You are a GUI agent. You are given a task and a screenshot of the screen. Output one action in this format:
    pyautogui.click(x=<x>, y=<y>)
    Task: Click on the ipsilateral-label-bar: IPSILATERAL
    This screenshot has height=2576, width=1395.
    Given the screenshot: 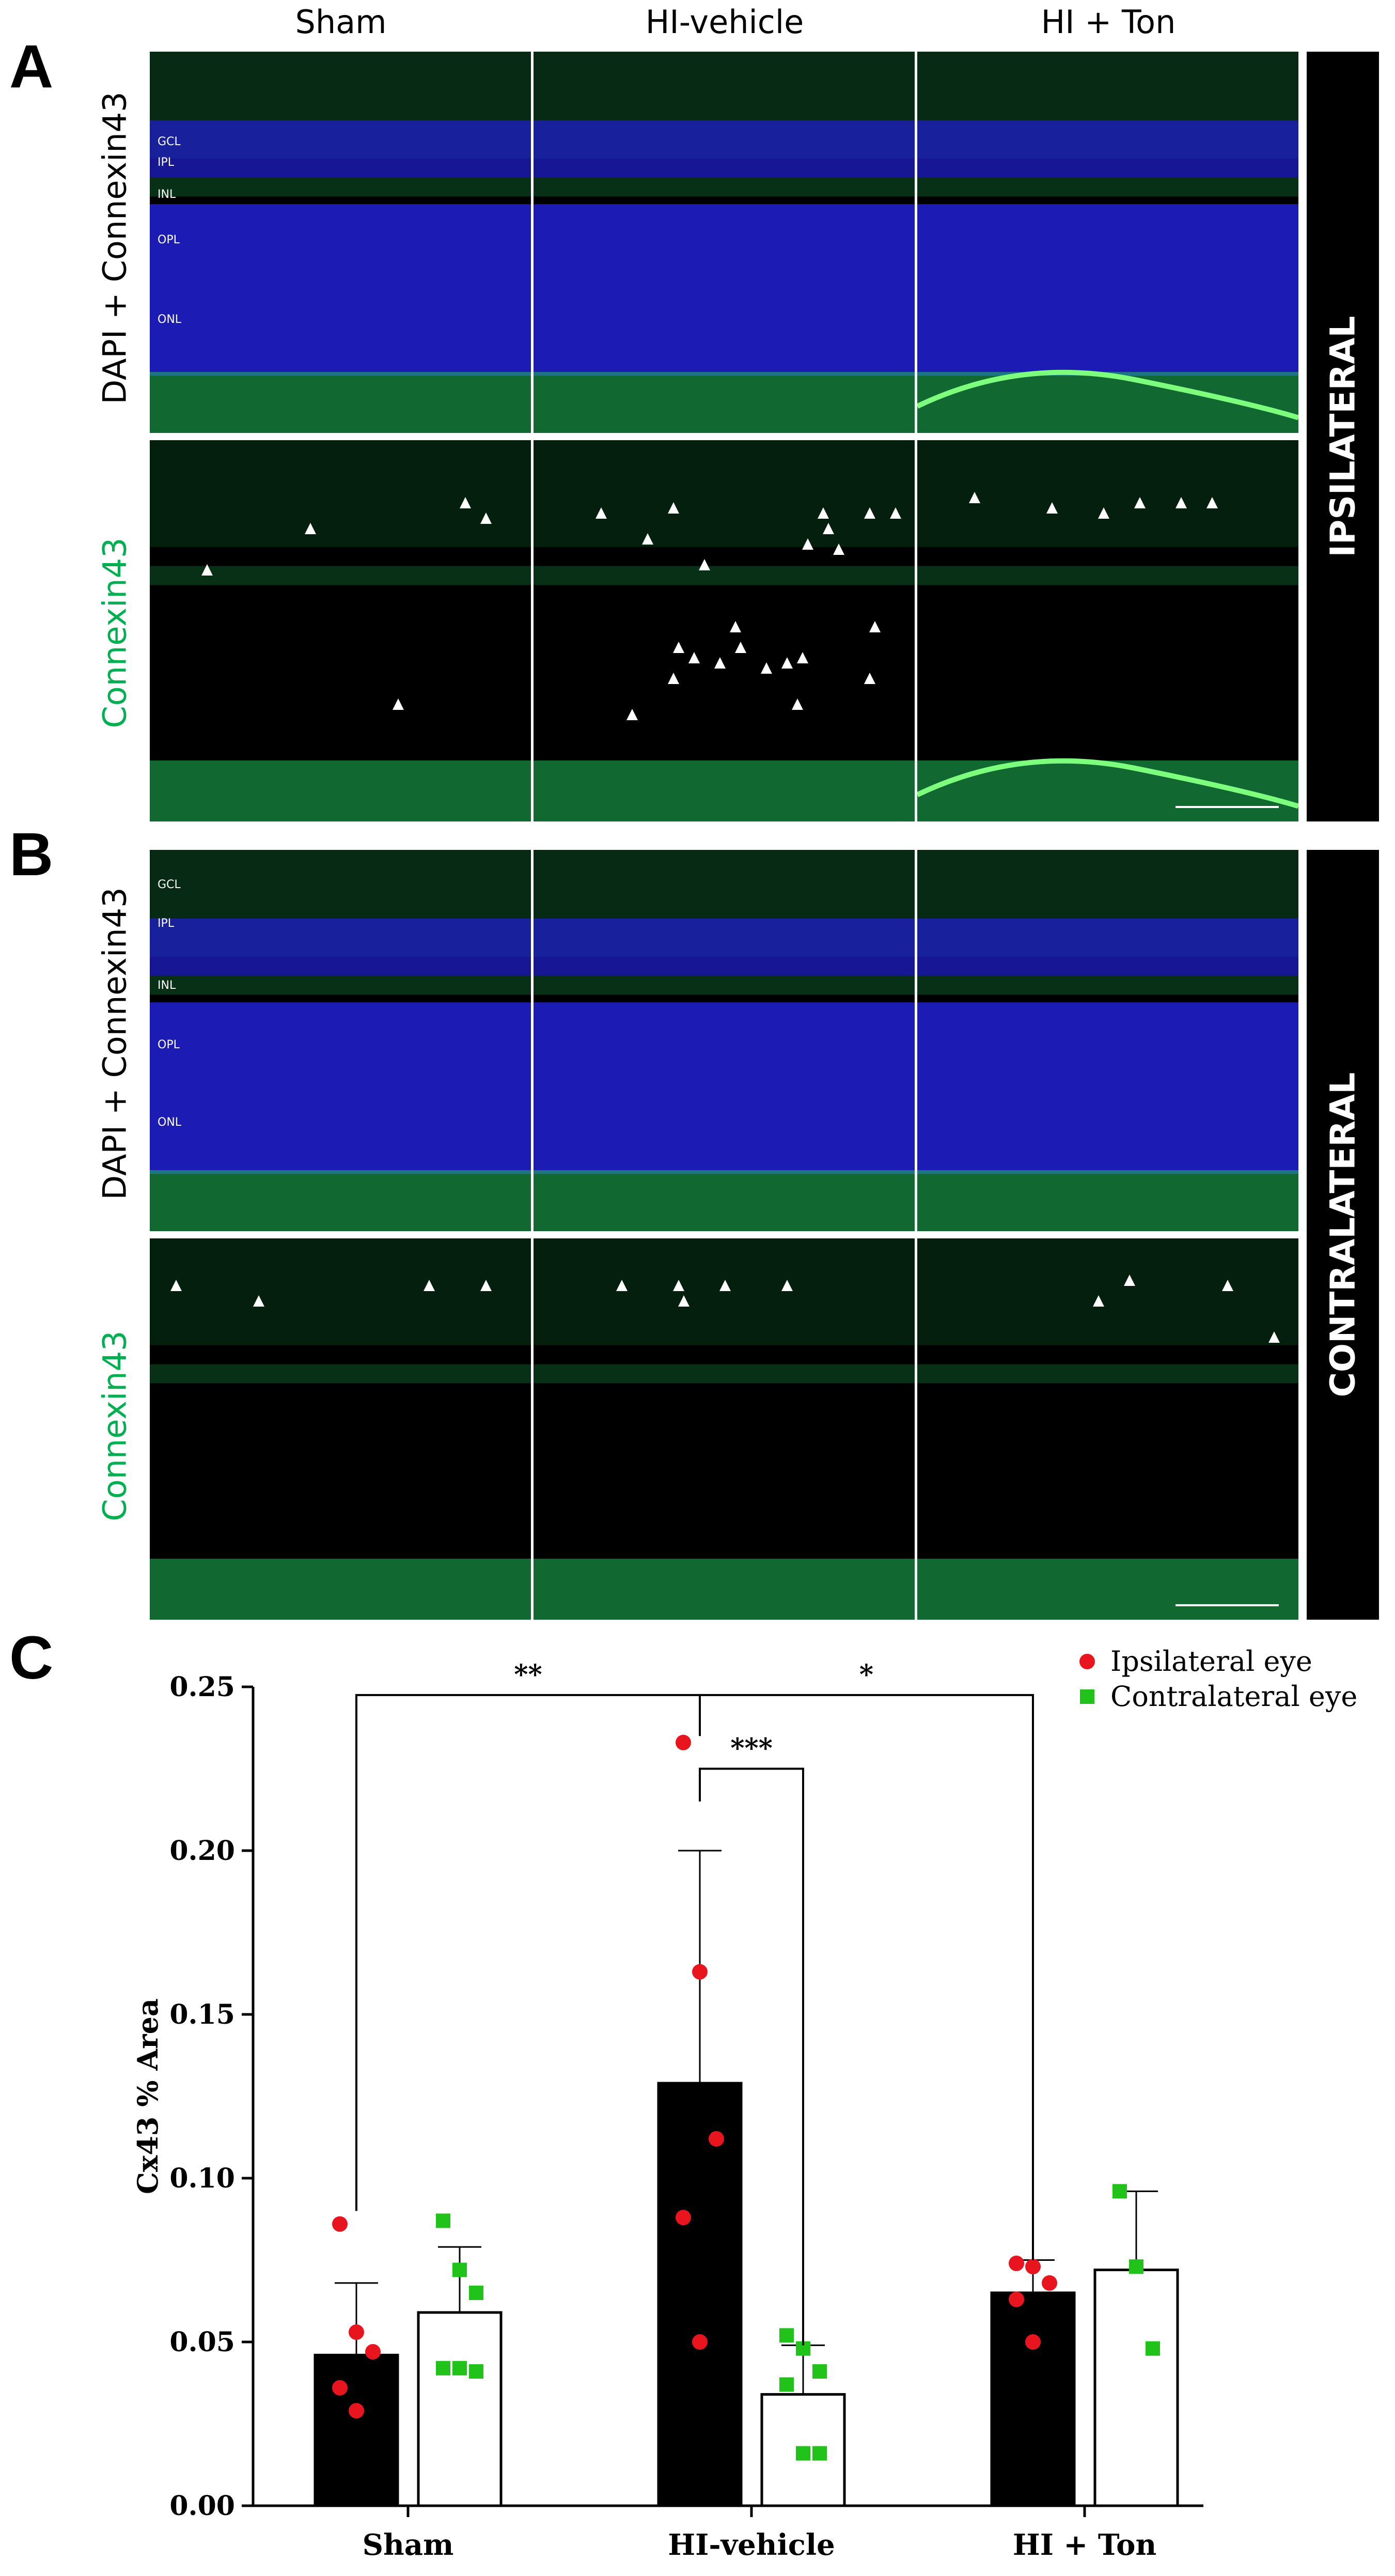 What is the action you would take?
    pyautogui.click(x=1343, y=436)
    